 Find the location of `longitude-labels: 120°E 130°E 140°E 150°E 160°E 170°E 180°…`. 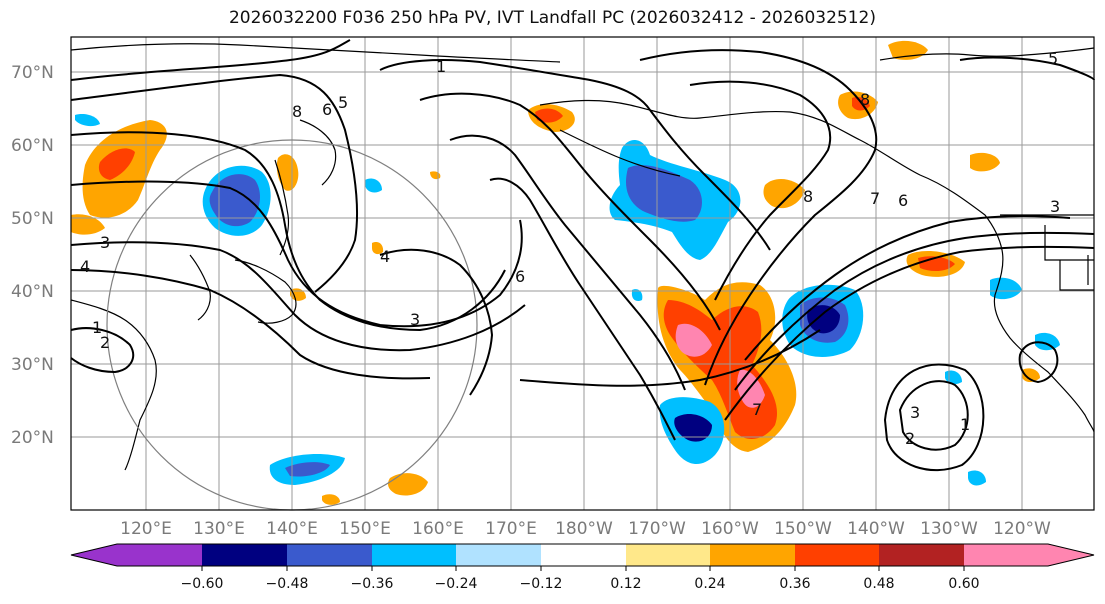

longitude-labels: 120°E 130°E 140°E 150°E 160°E 170°E 180°… is located at coordinates (585, 529).